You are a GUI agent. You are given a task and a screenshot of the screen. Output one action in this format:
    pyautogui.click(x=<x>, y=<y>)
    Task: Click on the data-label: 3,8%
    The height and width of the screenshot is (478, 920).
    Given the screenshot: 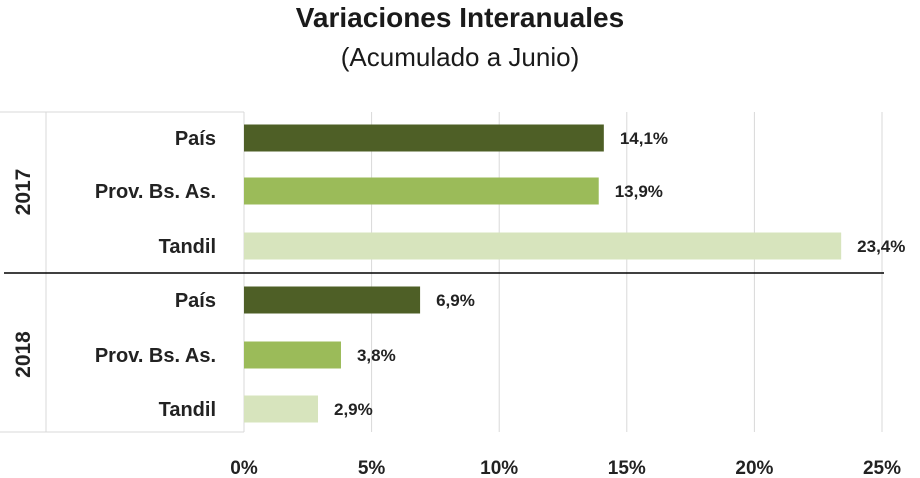 What is the action you would take?
    pyautogui.click(x=376, y=355)
    